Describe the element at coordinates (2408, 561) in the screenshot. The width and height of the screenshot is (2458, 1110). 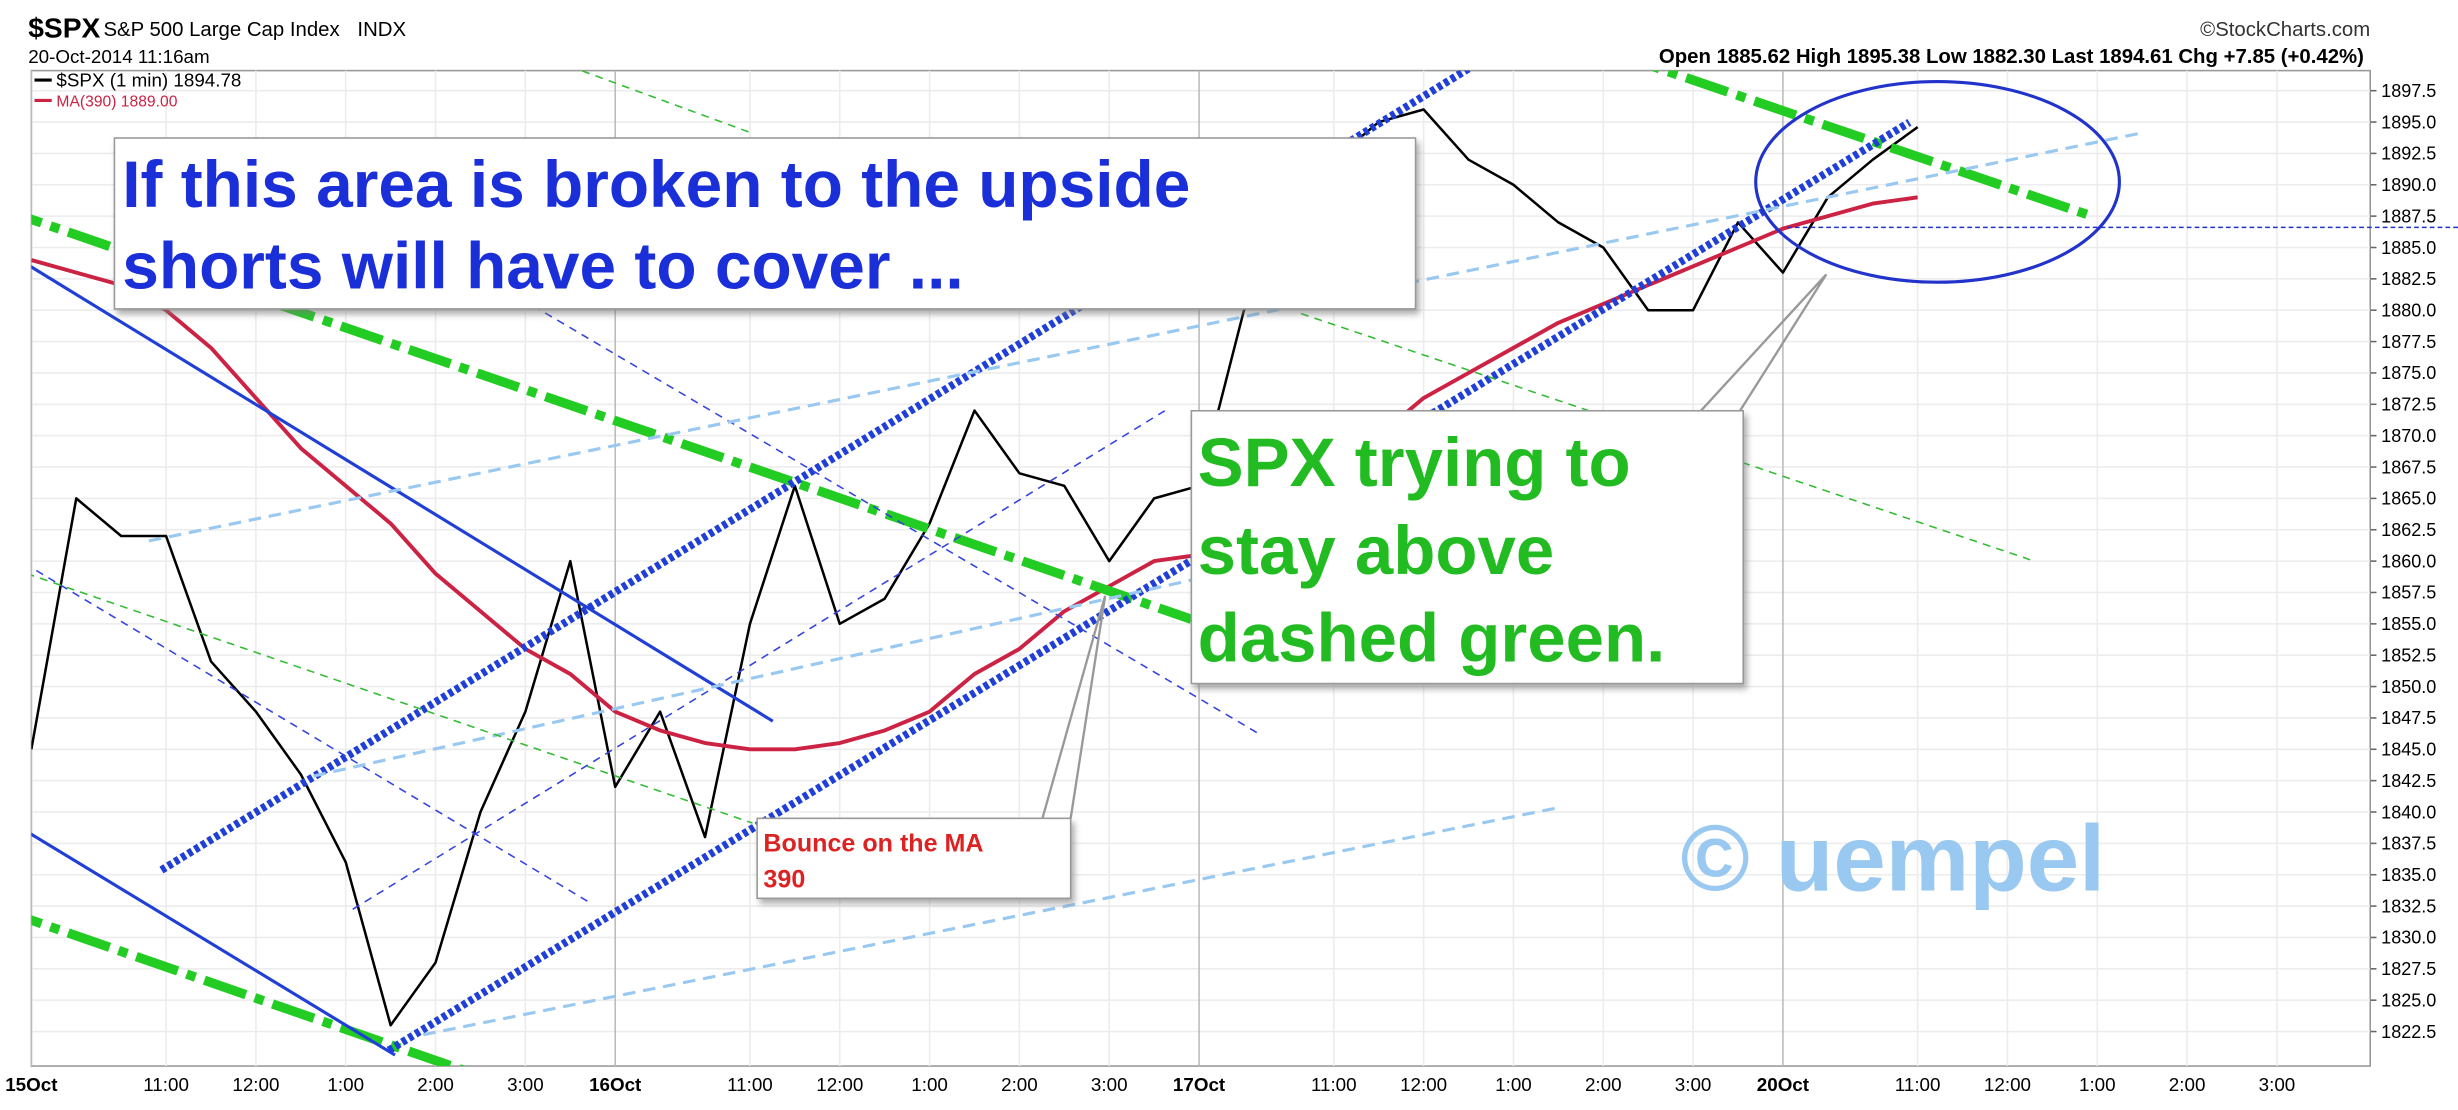
I see `y-tick-label: 1860.0` at that location.